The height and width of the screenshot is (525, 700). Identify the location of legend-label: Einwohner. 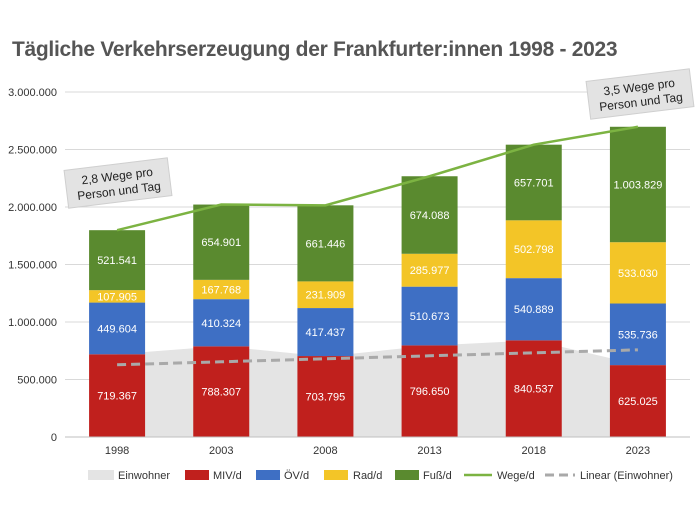
(144, 476).